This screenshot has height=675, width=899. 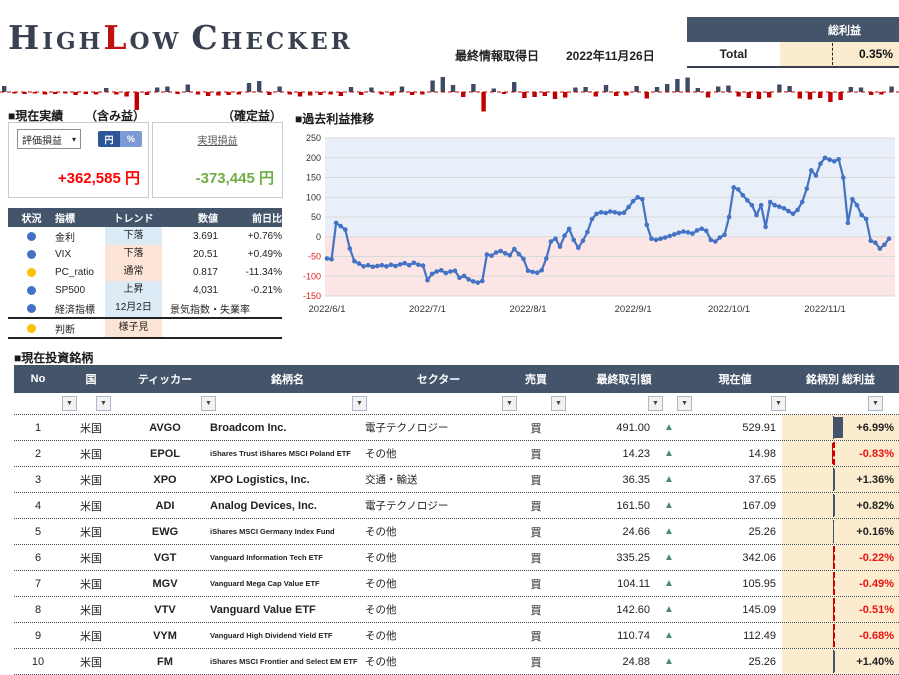 I want to click on cell-profit: -0.51%, so click(x=840, y=609).